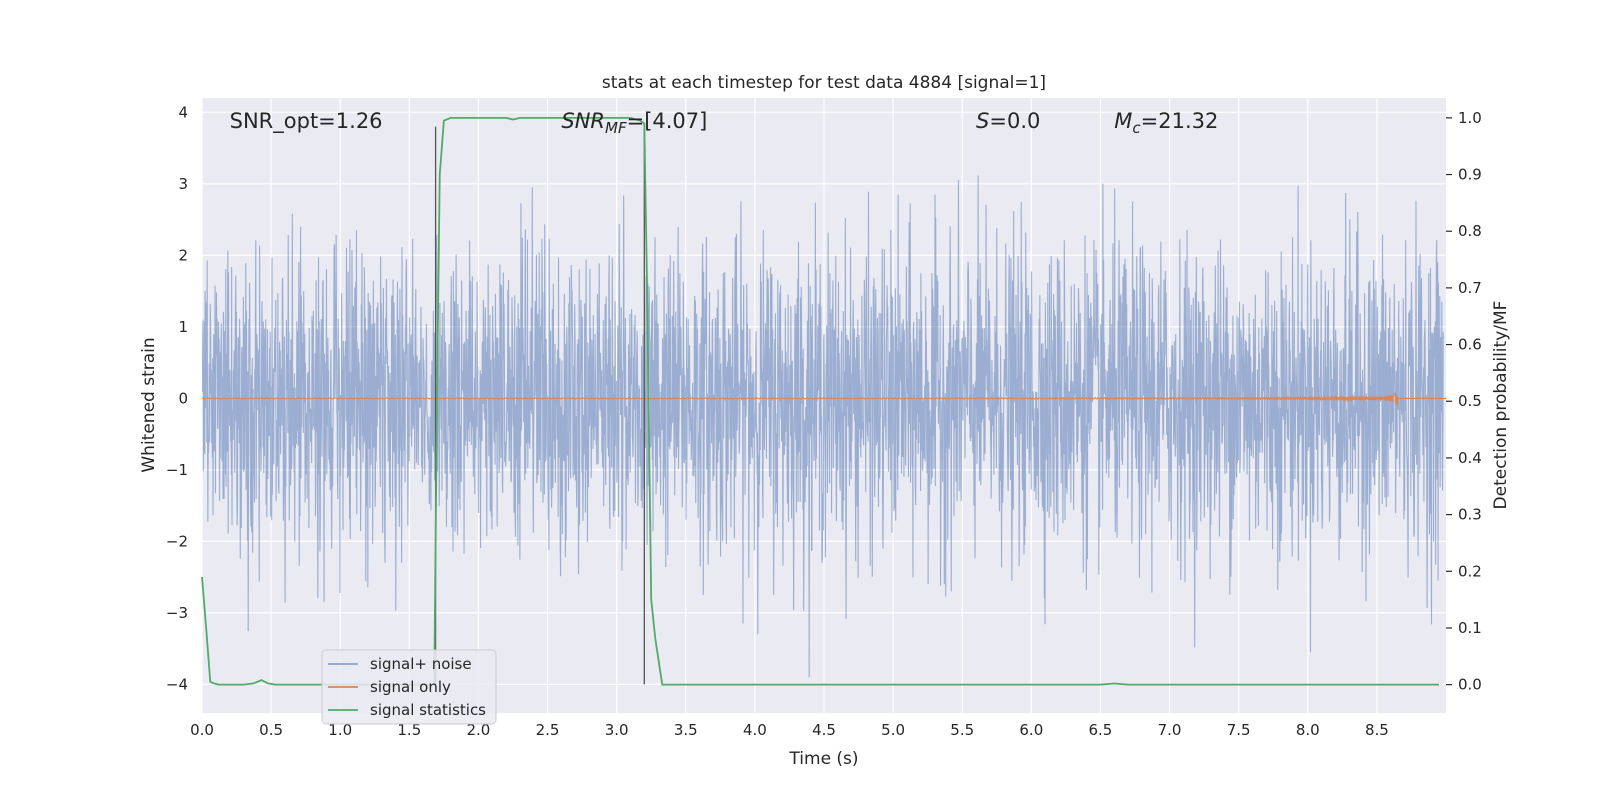 The image size is (1600, 800). What do you see at coordinates (962, 730) in the screenshot?
I see `x-tick-label: 5.5` at bounding box center [962, 730].